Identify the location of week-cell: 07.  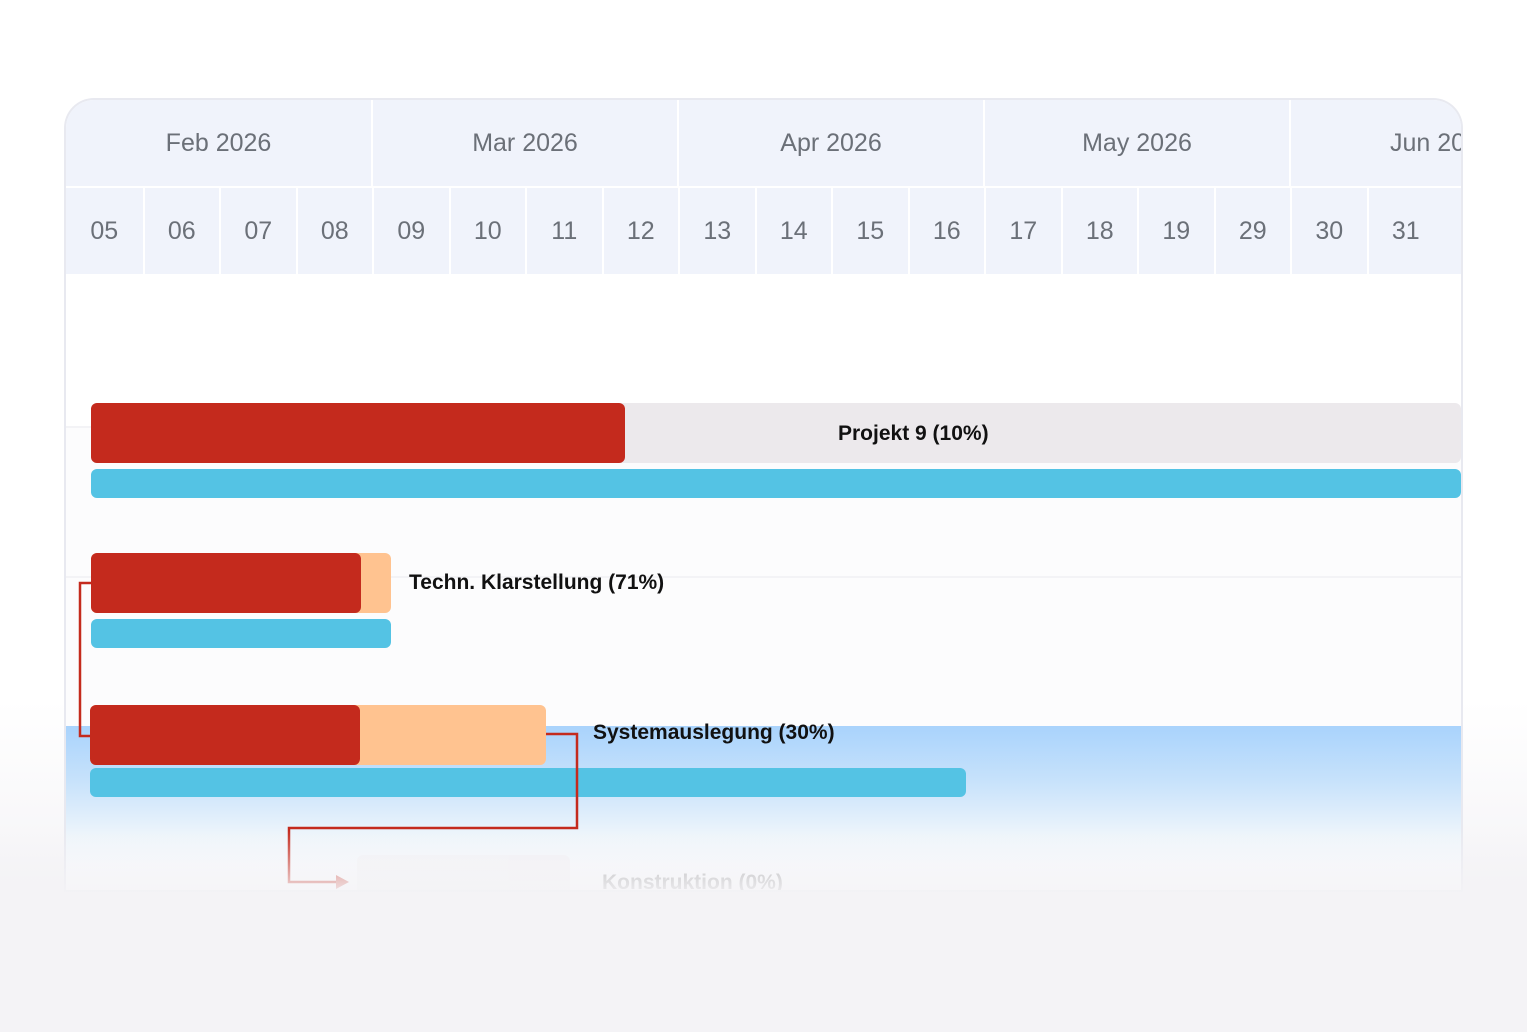
(257, 231).